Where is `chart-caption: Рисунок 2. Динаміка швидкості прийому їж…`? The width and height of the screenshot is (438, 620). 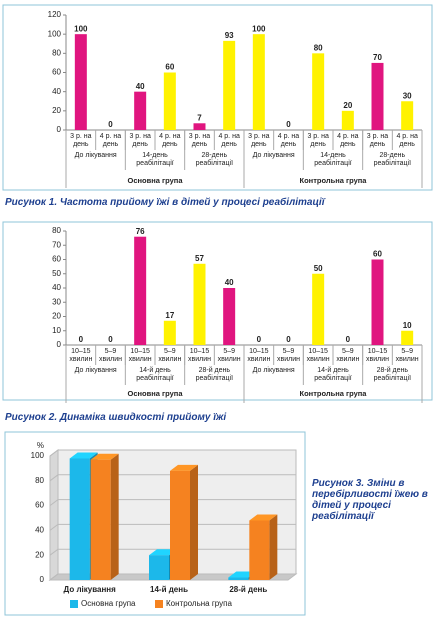 chart-caption: Рисунок 2. Динаміка швидкості прийому їж… is located at coordinates (116, 417).